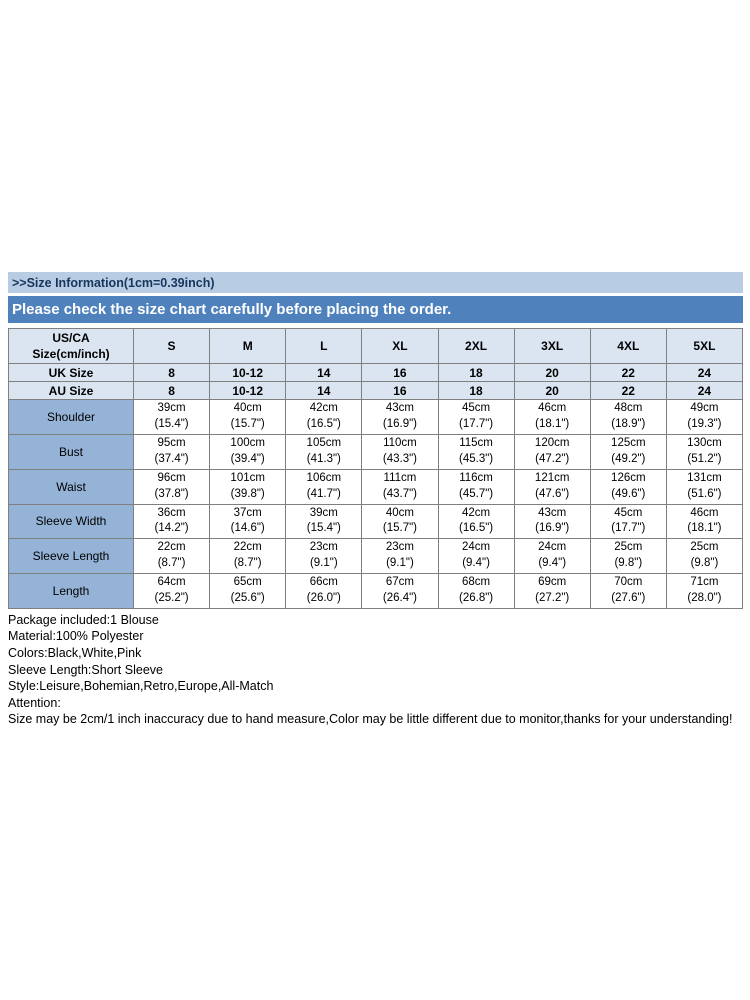 The image size is (750, 1000). I want to click on measurement-value: 67cm (26.4"), so click(400, 590).